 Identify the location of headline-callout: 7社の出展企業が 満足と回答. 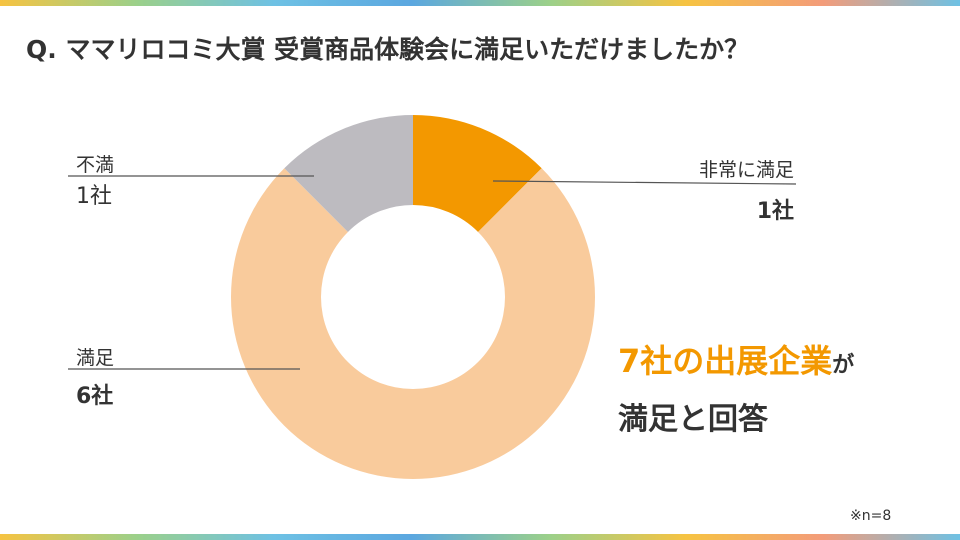
(736, 387).